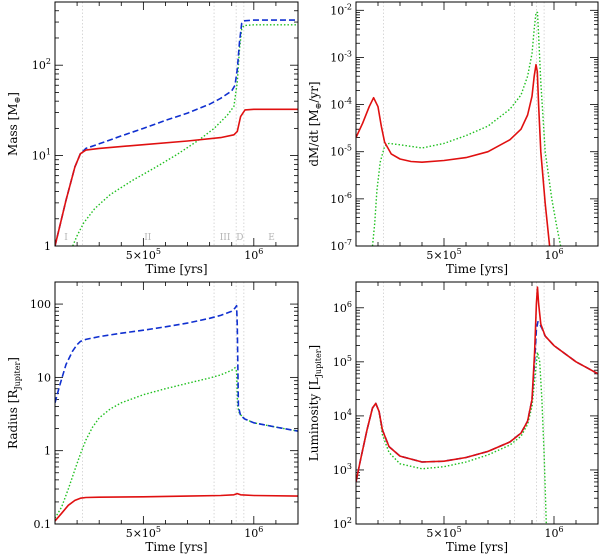  What do you see at coordinates (41, 155) in the screenshot?
I see `y-tick-label: 10¹` at bounding box center [41, 155].